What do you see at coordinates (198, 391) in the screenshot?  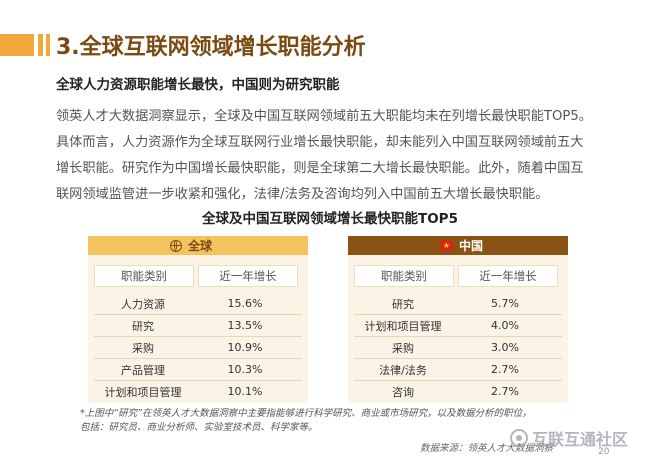 I see `table-row: 计划和项目管理 10.1%` at bounding box center [198, 391].